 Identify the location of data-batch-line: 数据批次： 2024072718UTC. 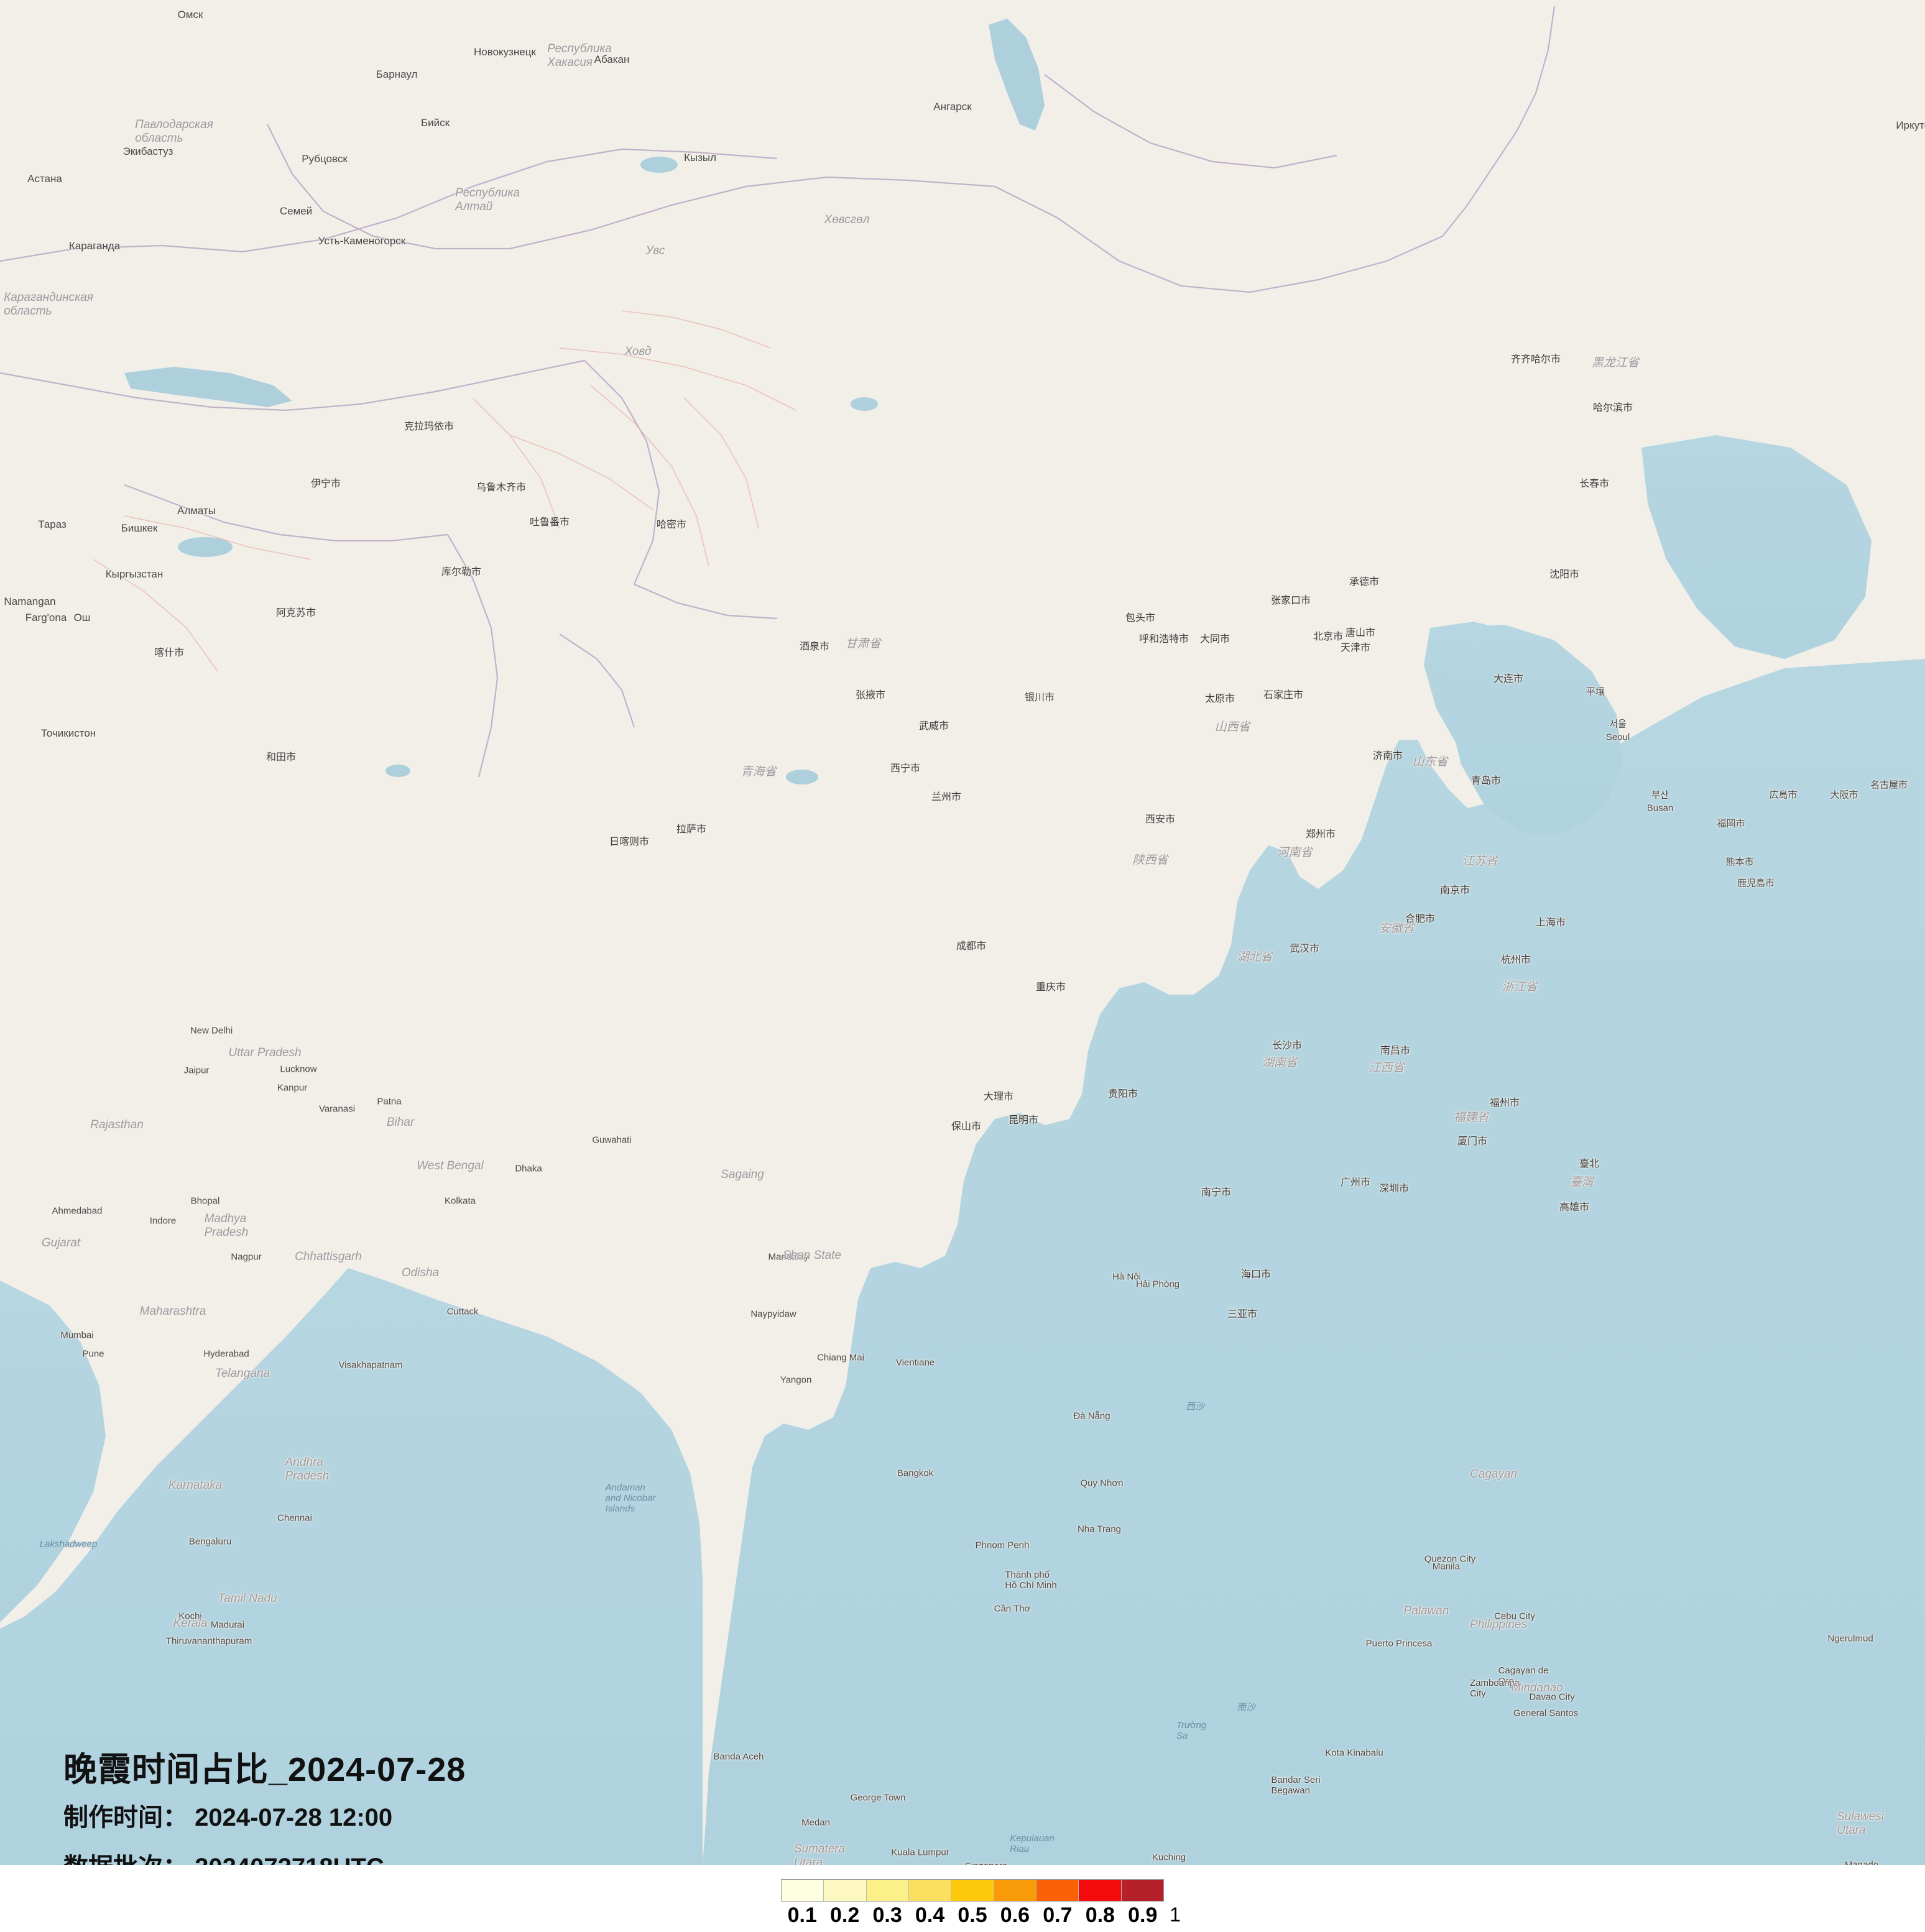
(264, 1860).